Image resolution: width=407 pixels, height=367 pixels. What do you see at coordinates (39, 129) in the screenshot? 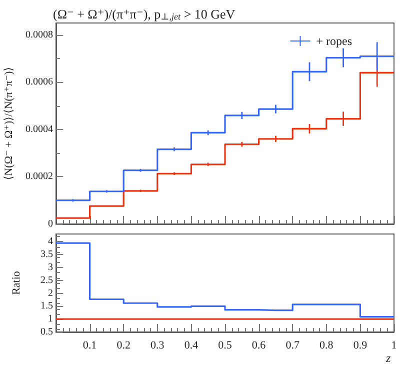
I see `y-tick-label: 0.0004` at bounding box center [39, 129].